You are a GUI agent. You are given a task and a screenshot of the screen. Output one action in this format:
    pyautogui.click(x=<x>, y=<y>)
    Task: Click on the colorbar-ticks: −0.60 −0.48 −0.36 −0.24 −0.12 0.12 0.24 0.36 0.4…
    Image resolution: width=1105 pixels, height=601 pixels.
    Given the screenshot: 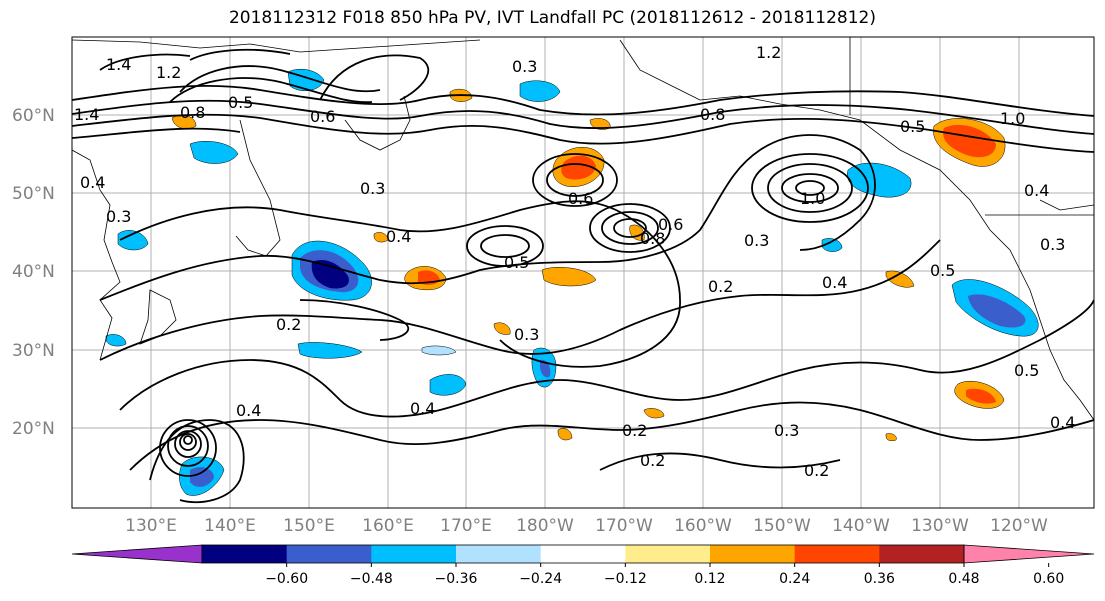 What is the action you would take?
    pyautogui.click(x=664, y=575)
    